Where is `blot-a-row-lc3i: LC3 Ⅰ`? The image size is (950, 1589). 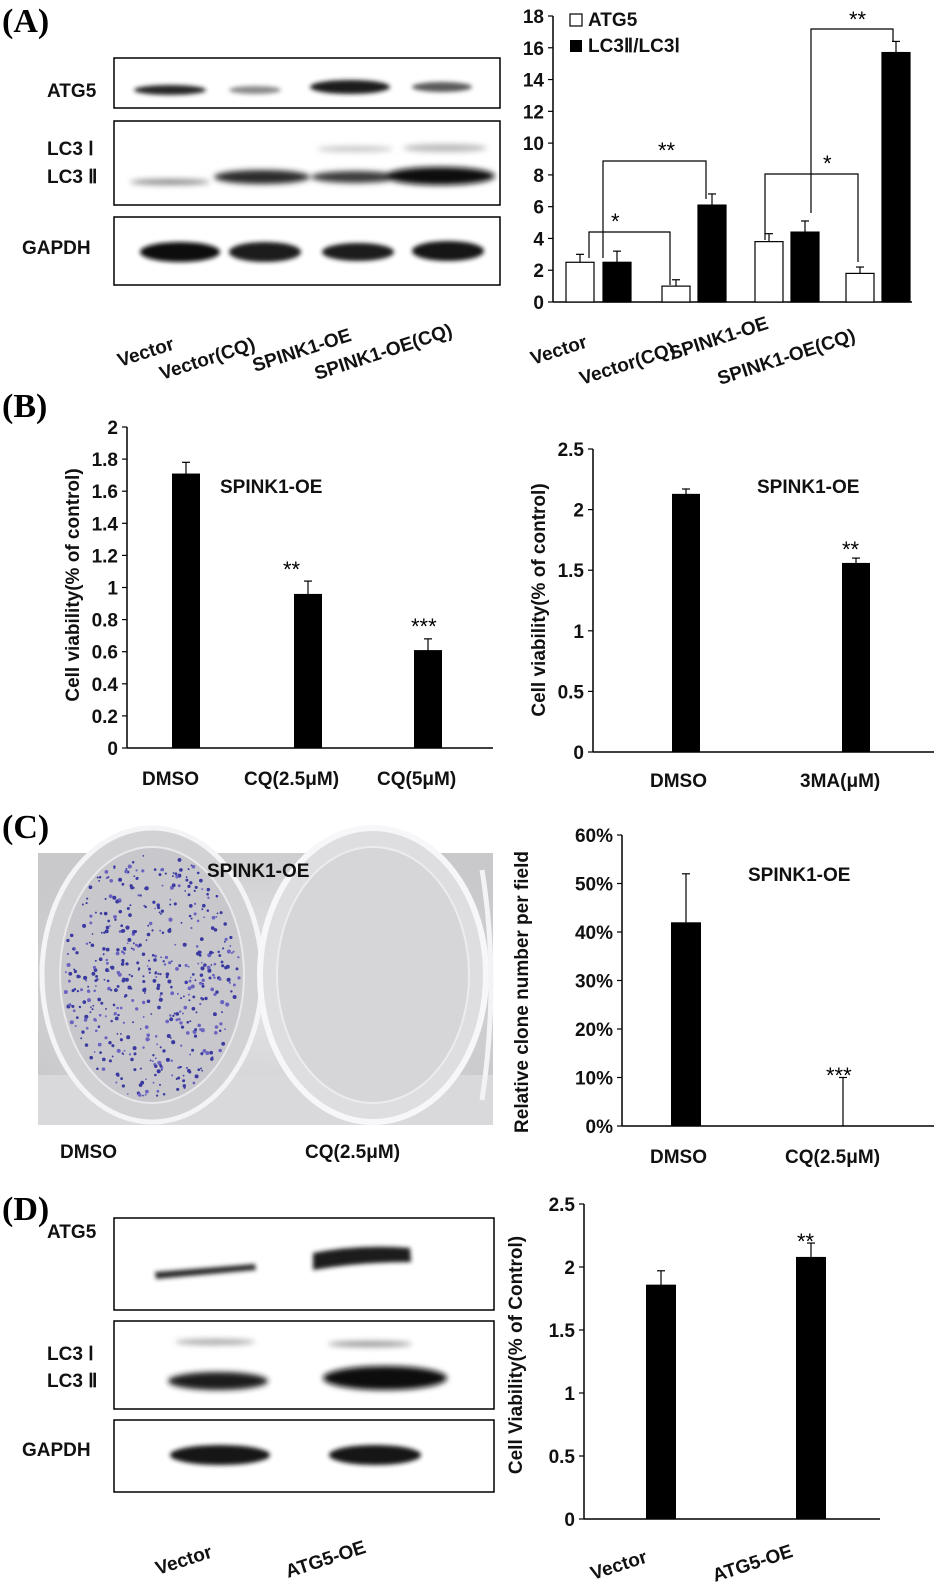 blot-a-row-lc3i: LC3 Ⅰ is located at coordinates (70, 149).